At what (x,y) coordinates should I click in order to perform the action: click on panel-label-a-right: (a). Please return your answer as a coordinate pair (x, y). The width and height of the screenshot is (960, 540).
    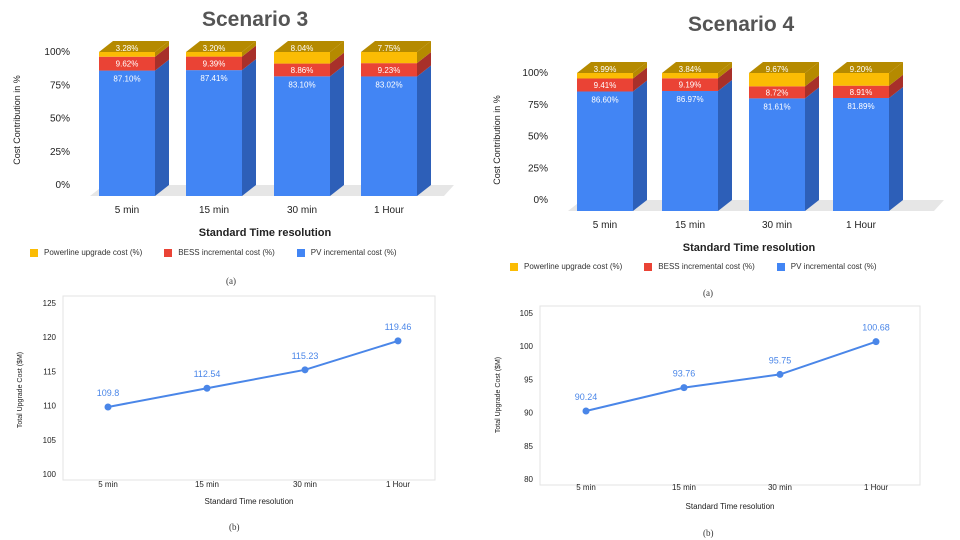
    Looking at the image, I should click on (708, 293).